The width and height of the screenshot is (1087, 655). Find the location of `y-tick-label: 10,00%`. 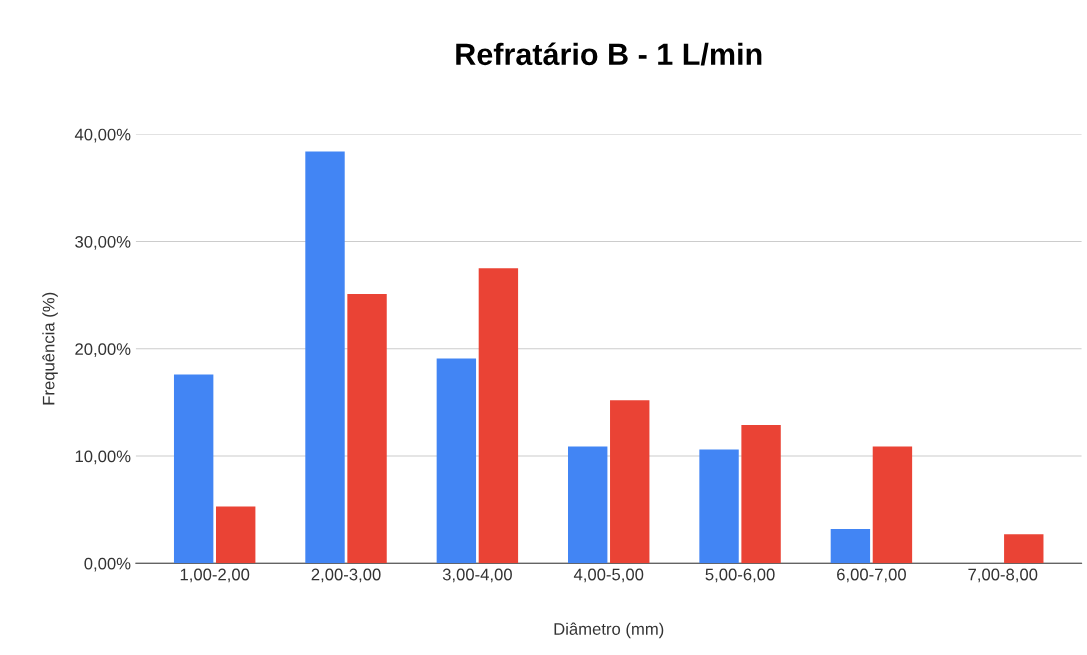

y-tick-label: 10,00% is located at coordinates (103, 457).